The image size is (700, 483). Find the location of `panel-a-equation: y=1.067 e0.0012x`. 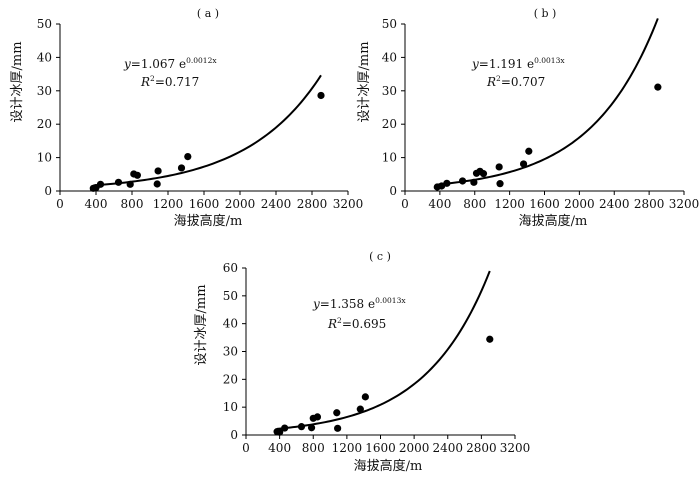

panel-a-equation: y=1.067 e0.0012x is located at coordinates (170, 63).